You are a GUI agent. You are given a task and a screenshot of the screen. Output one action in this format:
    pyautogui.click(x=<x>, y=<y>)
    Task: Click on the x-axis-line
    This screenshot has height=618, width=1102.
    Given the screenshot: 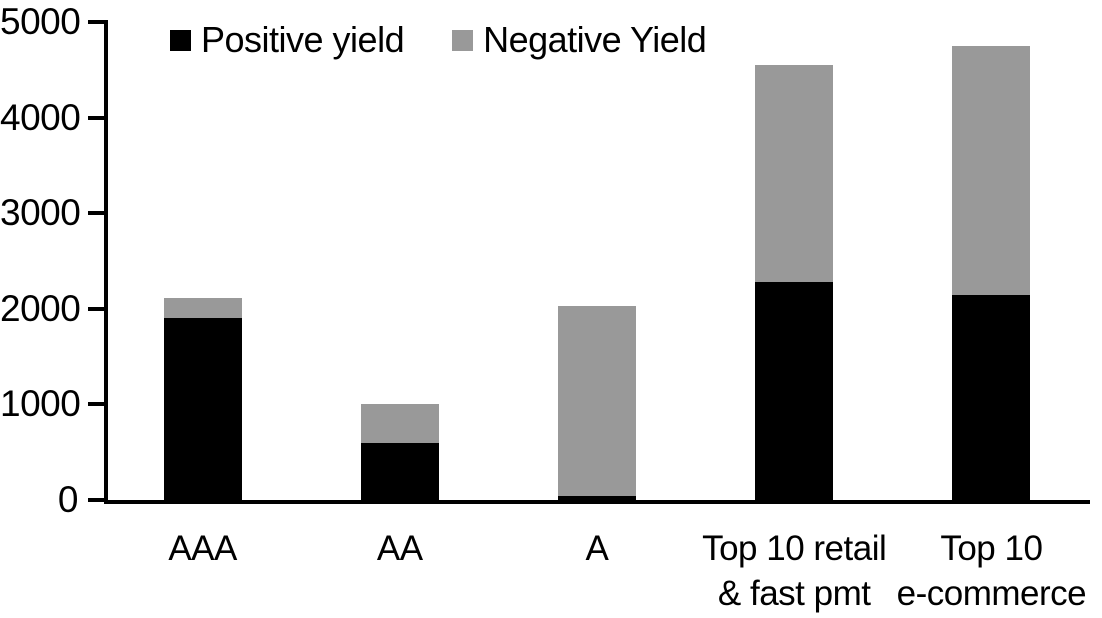 What is the action you would take?
    pyautogui.click(x=597, y=502)
    